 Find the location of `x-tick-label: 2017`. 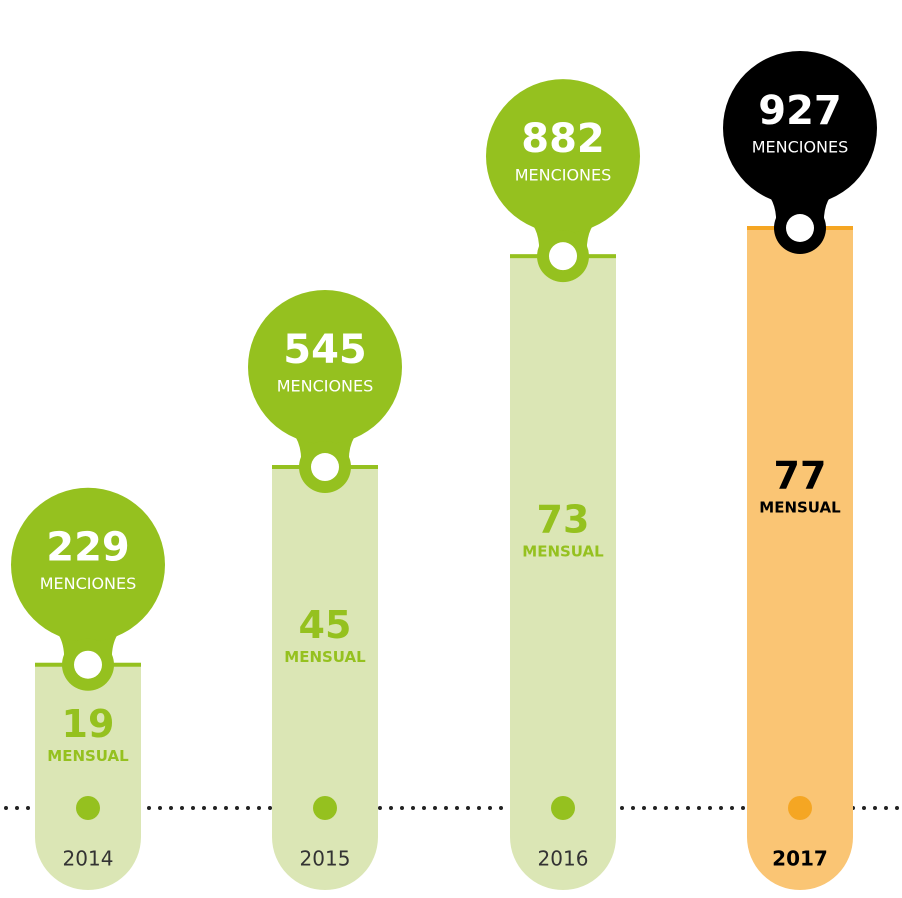

x-tick-label: 2017 is located at coordinates (800, 859).